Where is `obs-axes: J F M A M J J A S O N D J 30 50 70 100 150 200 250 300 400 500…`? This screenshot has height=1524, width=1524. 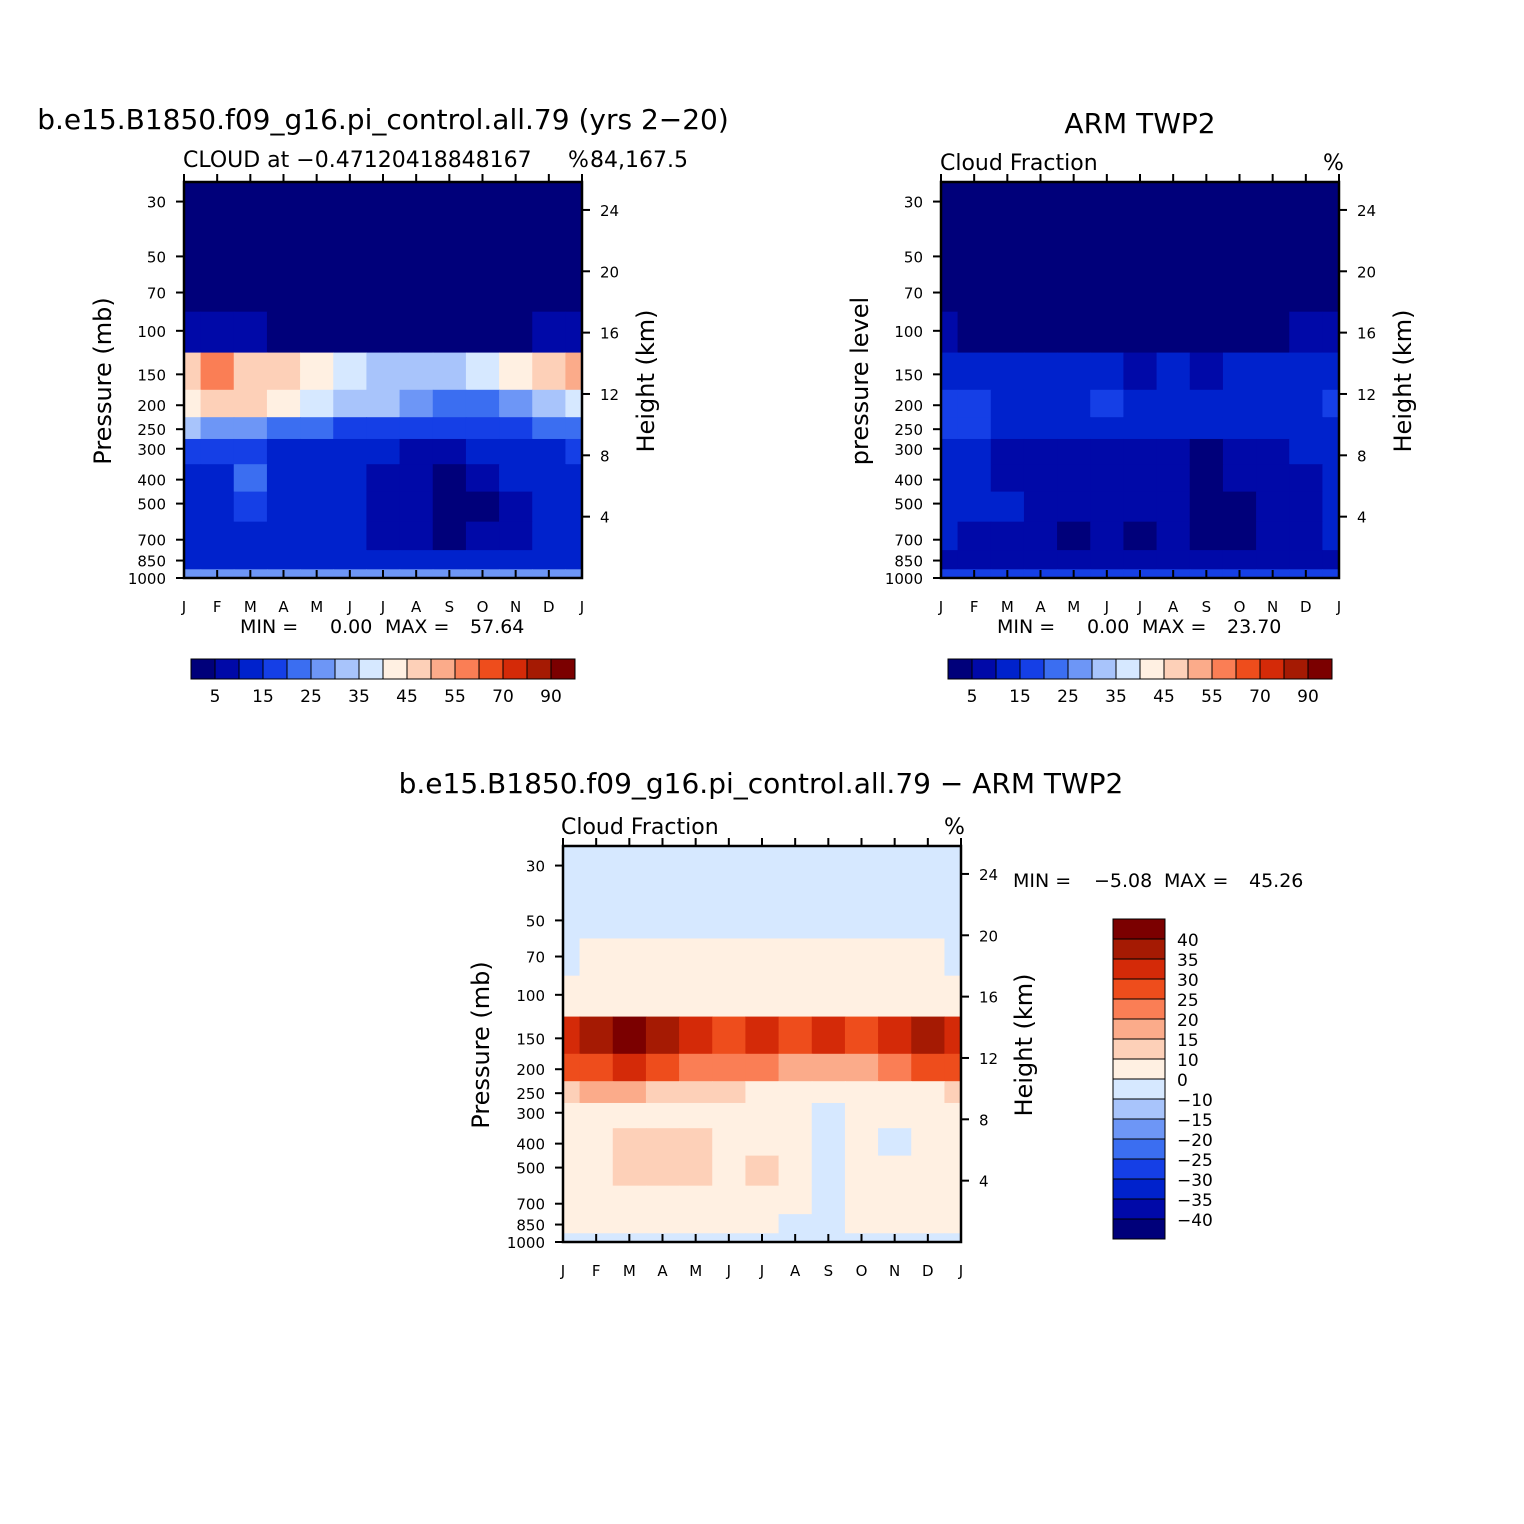
obs-axes: J F M A M J J A S O N D J 30 50 70 100 150 200 250 300 400 500… is located at coordinates (1130, 395).